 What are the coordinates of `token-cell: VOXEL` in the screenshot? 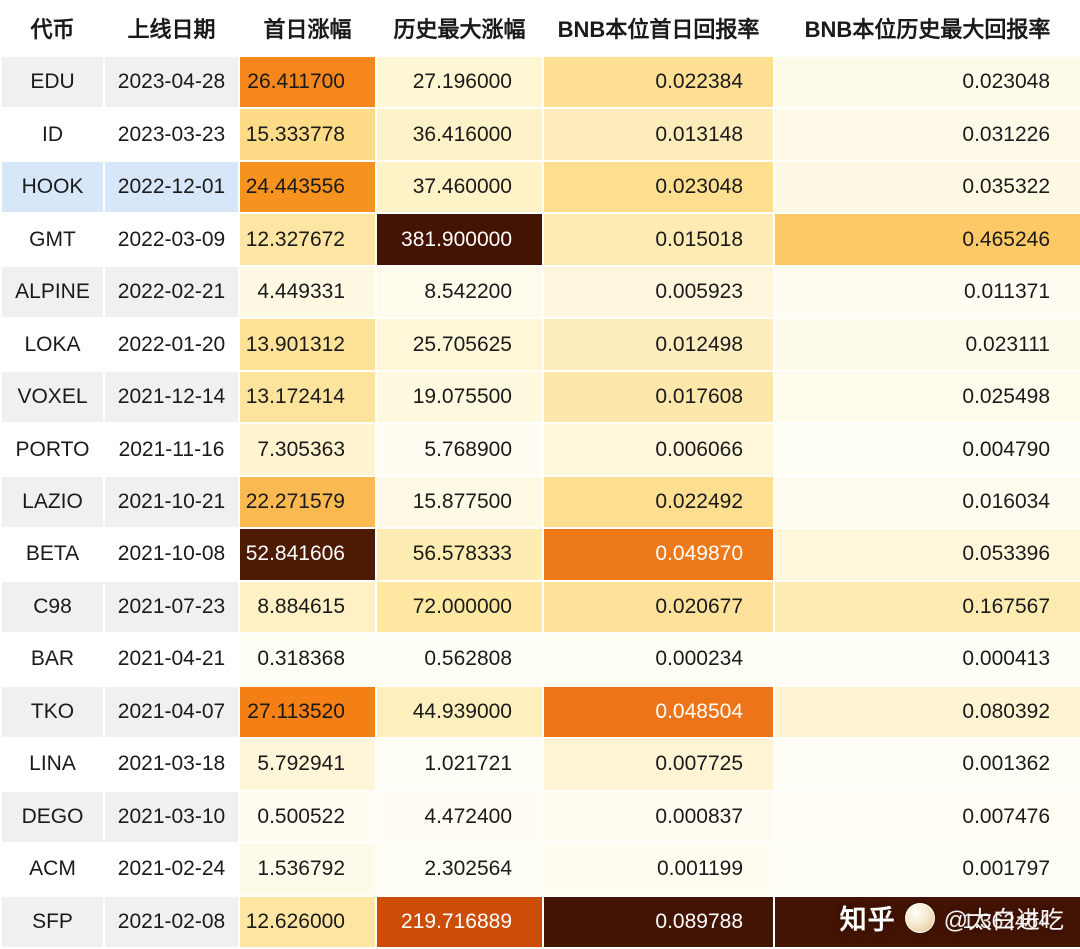 It's located at (52, 397).